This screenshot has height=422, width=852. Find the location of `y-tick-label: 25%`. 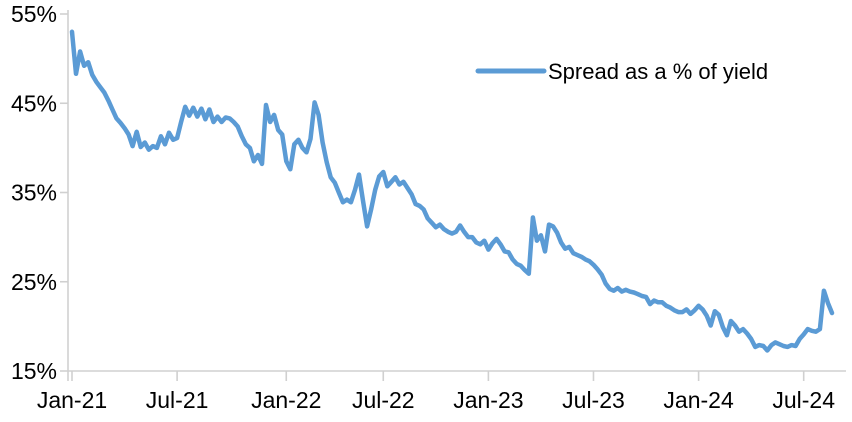

y-tick-label: 25% is located at coordinates (34, 282).